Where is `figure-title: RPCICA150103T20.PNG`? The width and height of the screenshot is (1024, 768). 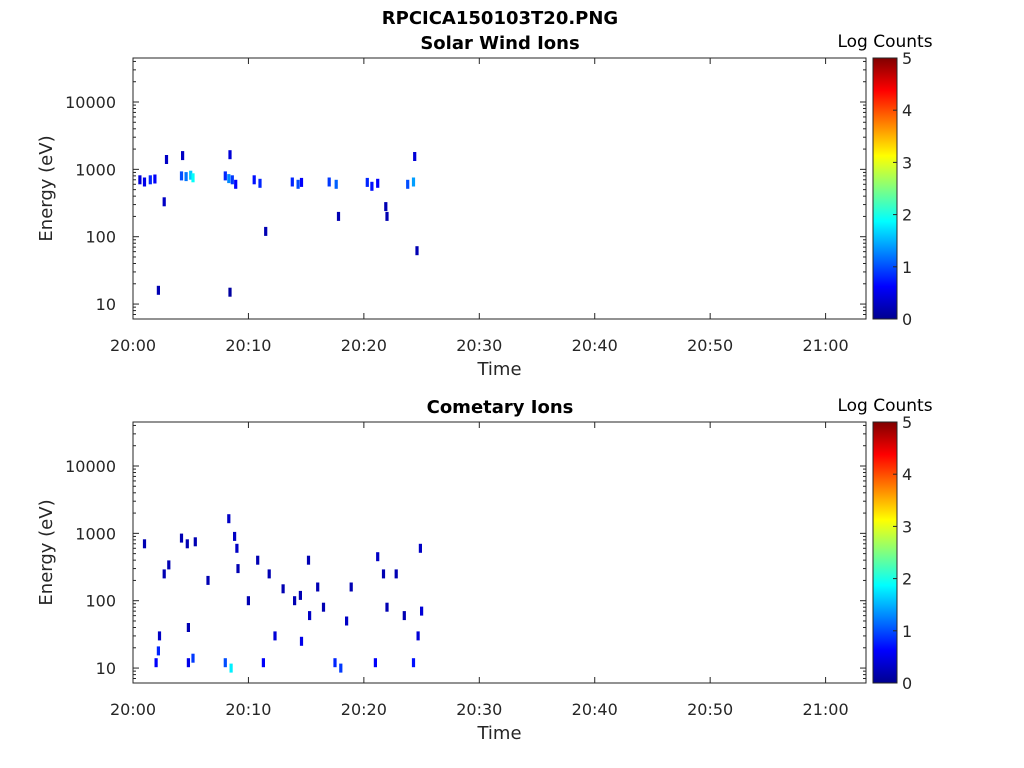 figure-title: RPCICA150103T20.PNG is located at coordinates (500, 18).